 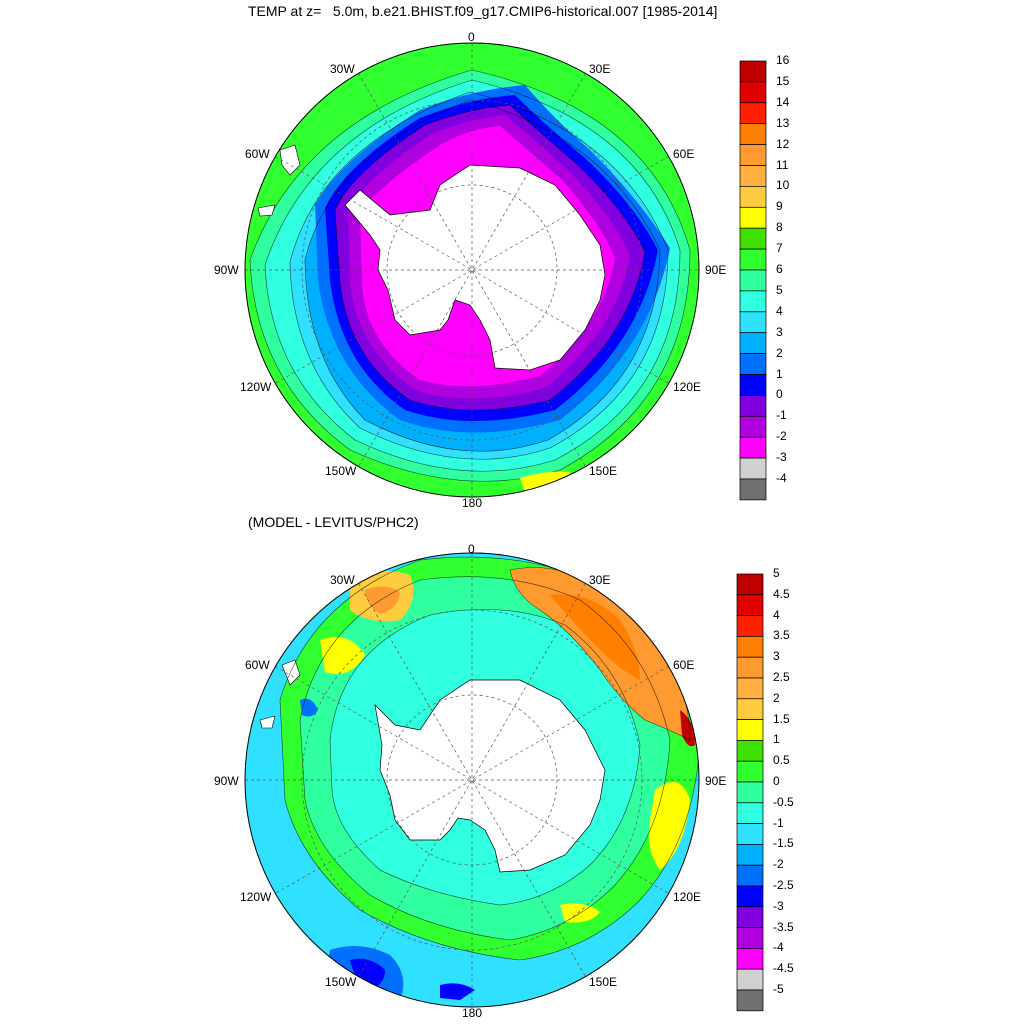 What do you see at coordinates (783, 143) in the screenshot?
I see `top-colorbar-tick-label: 12` at bounding box center [783, 143].